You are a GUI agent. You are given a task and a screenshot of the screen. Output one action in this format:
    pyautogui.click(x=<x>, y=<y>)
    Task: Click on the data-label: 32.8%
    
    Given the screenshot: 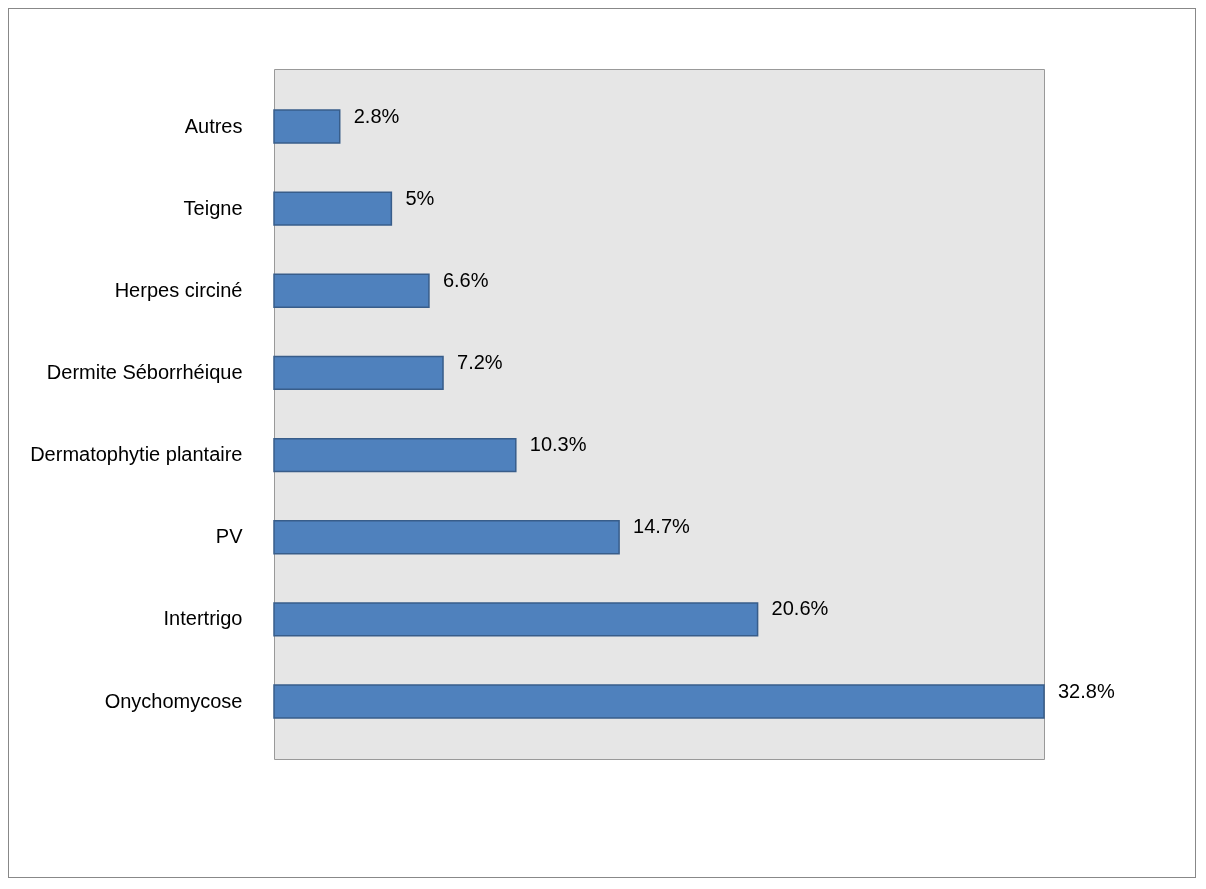 What is the action you would take?
    pyautogui.click(x=1086, y=690)
    